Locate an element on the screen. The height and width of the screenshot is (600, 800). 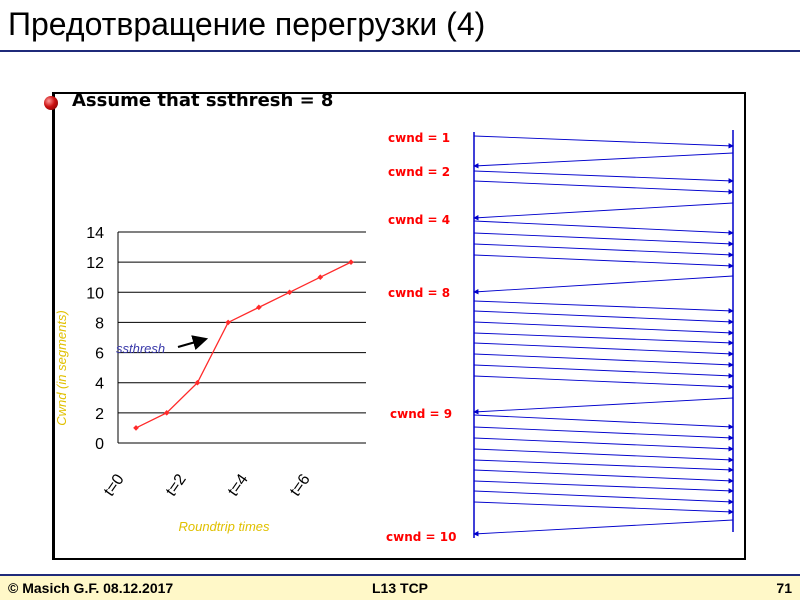
footer-rule is located at coordinates (400, 575).